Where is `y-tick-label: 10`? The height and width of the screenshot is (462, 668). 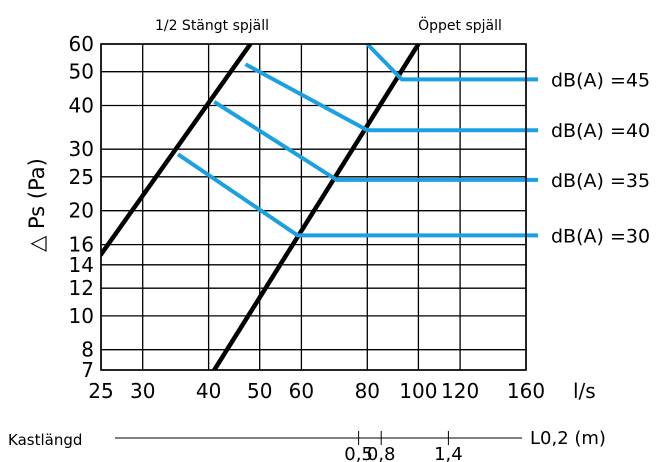
y-tick-label: 10 is located at coordinates (81, 316).